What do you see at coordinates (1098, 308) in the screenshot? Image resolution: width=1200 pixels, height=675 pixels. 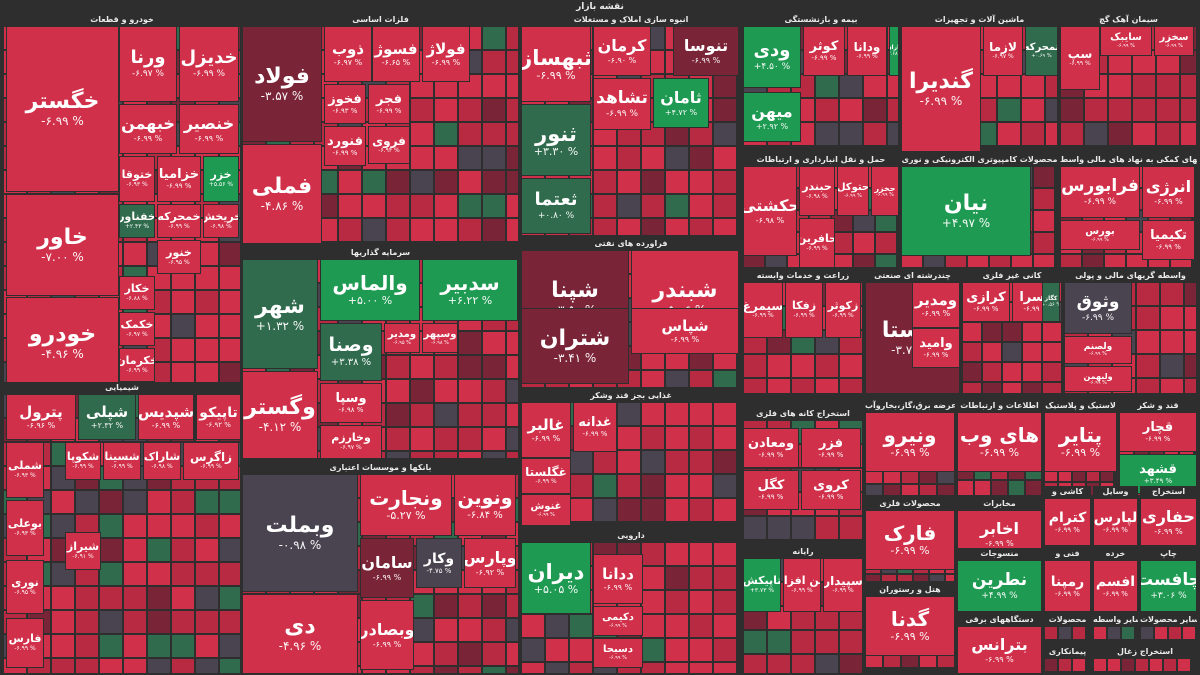 I see `stock-tile: وثوق -۶.۹۹ %` at bounding box center [1098, 308].